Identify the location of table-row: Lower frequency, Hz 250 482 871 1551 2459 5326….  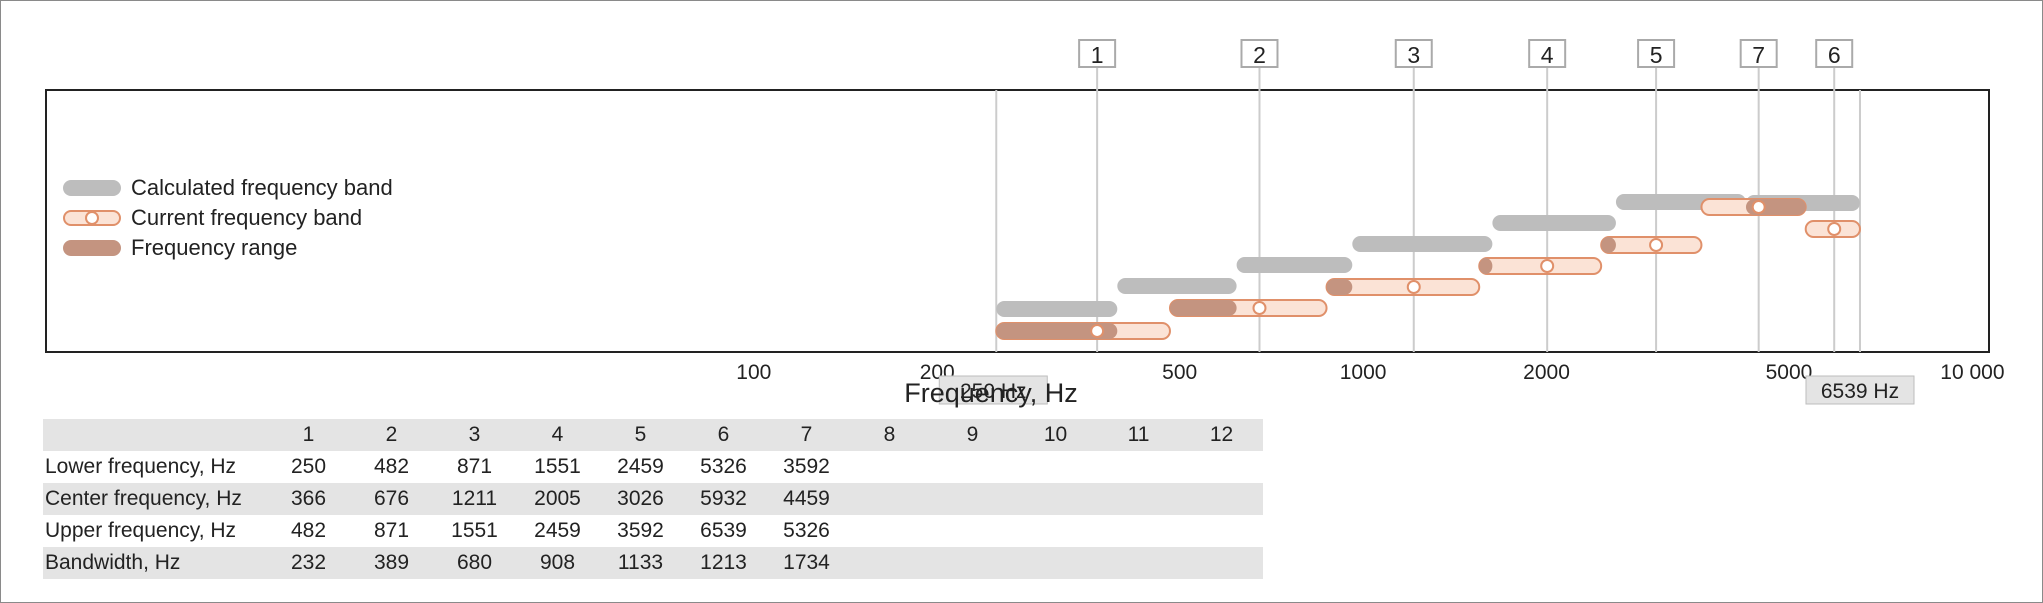
(653, 467).